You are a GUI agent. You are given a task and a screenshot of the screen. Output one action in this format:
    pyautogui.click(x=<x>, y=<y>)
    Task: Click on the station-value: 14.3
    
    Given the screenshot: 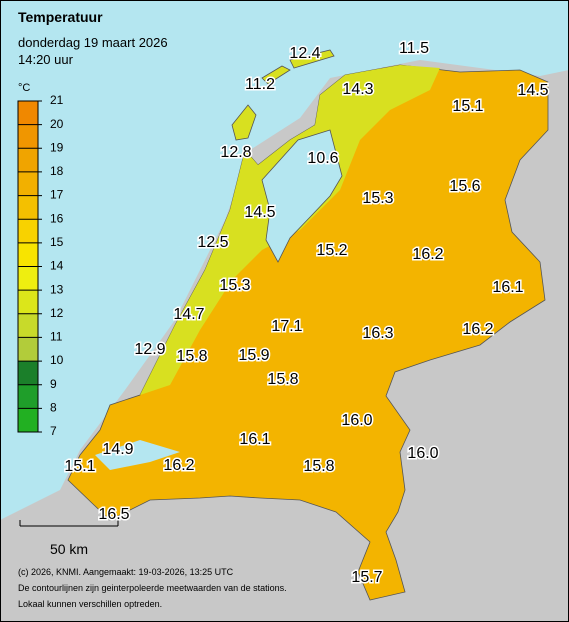 What is the action you would take?
    pyautogui.click(x=357, y=89)
    